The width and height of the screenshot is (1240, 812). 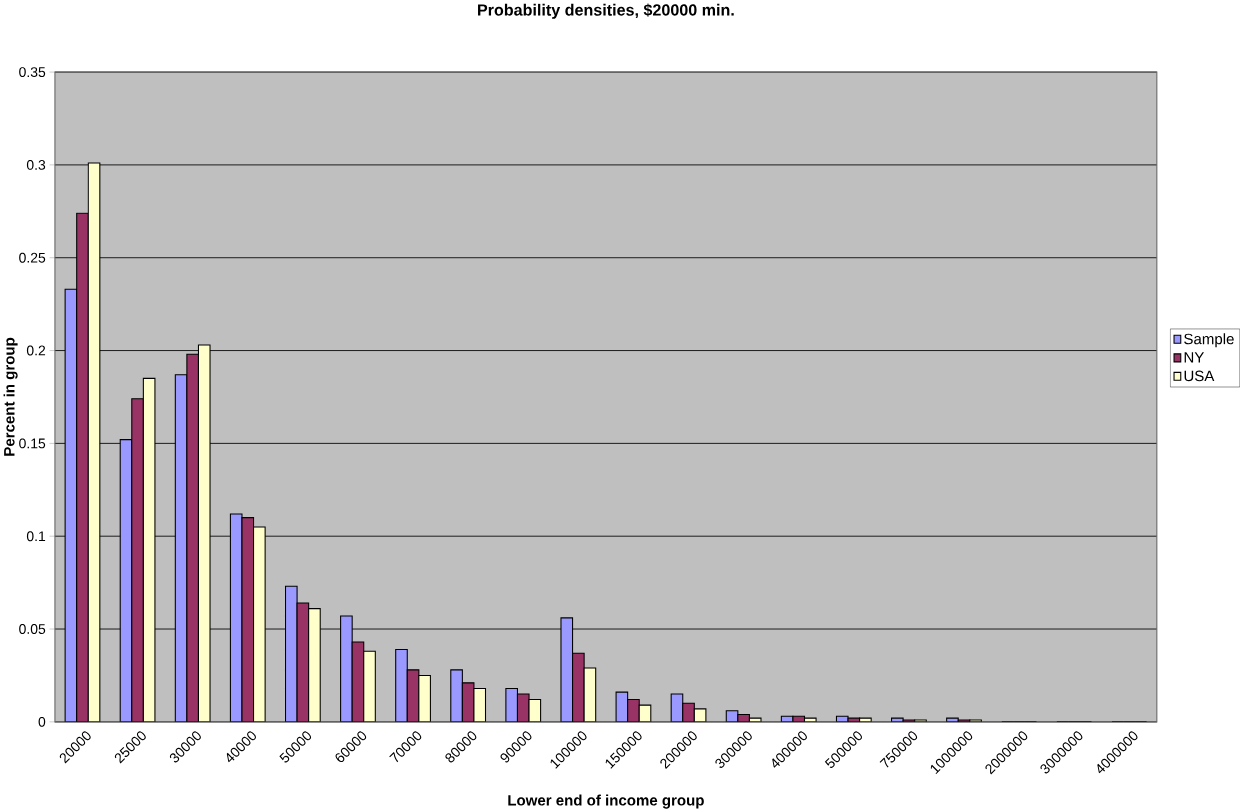 I want to click on y-tick-label: 0.2, so click(x=36, y=350).